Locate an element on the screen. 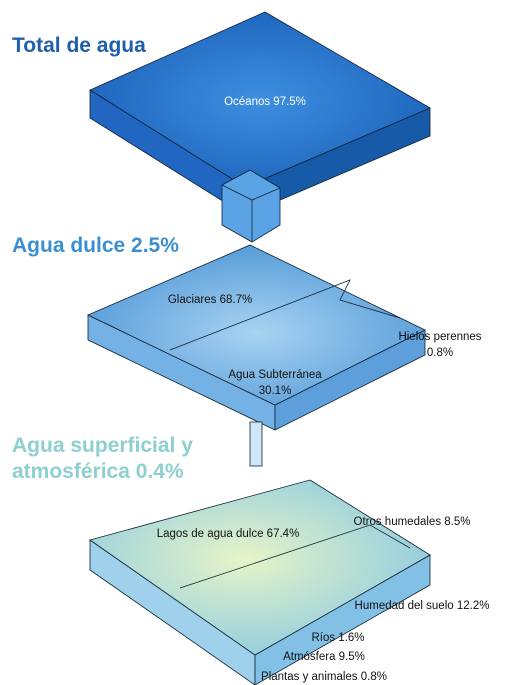 Image resolution: width=506 pixels, height=685 pixels. label: Otros humedales 8.5% is located at coordinates (412, 522).